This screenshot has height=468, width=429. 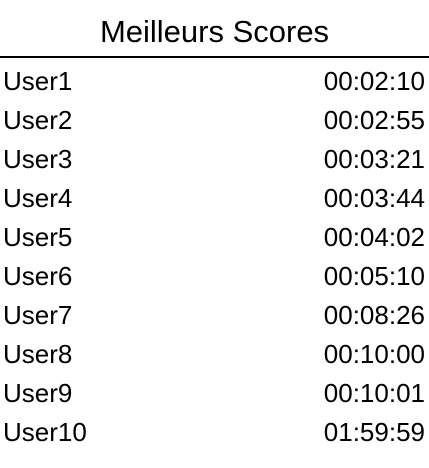 What do you see at coordinates (214, 120) in the screenshot?
I see `score-row: User2 00:02:55` at bounding box center [214, 120].